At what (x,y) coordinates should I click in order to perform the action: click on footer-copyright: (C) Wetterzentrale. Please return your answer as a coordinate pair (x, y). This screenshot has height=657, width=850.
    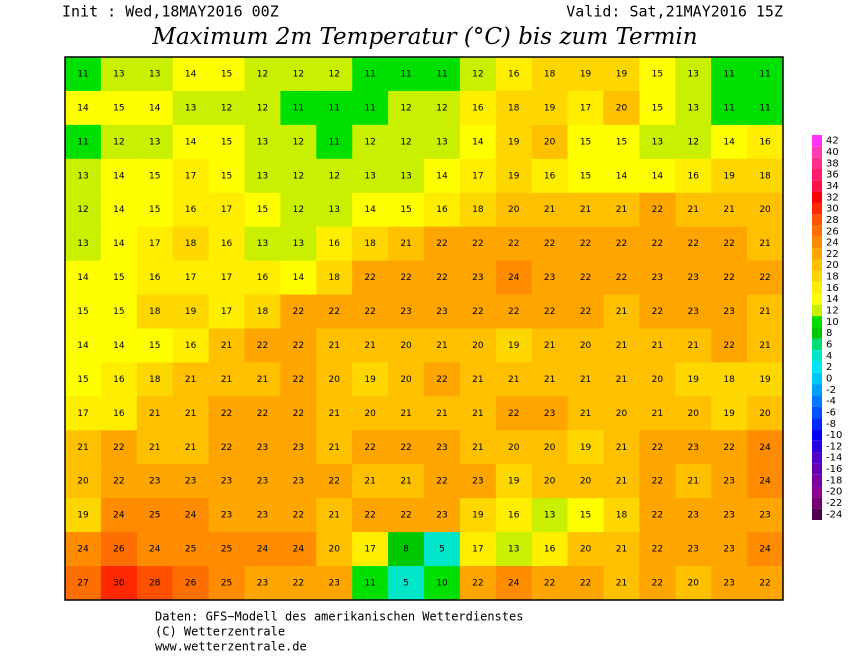
    Looking at the image, I should click on (220, 632).